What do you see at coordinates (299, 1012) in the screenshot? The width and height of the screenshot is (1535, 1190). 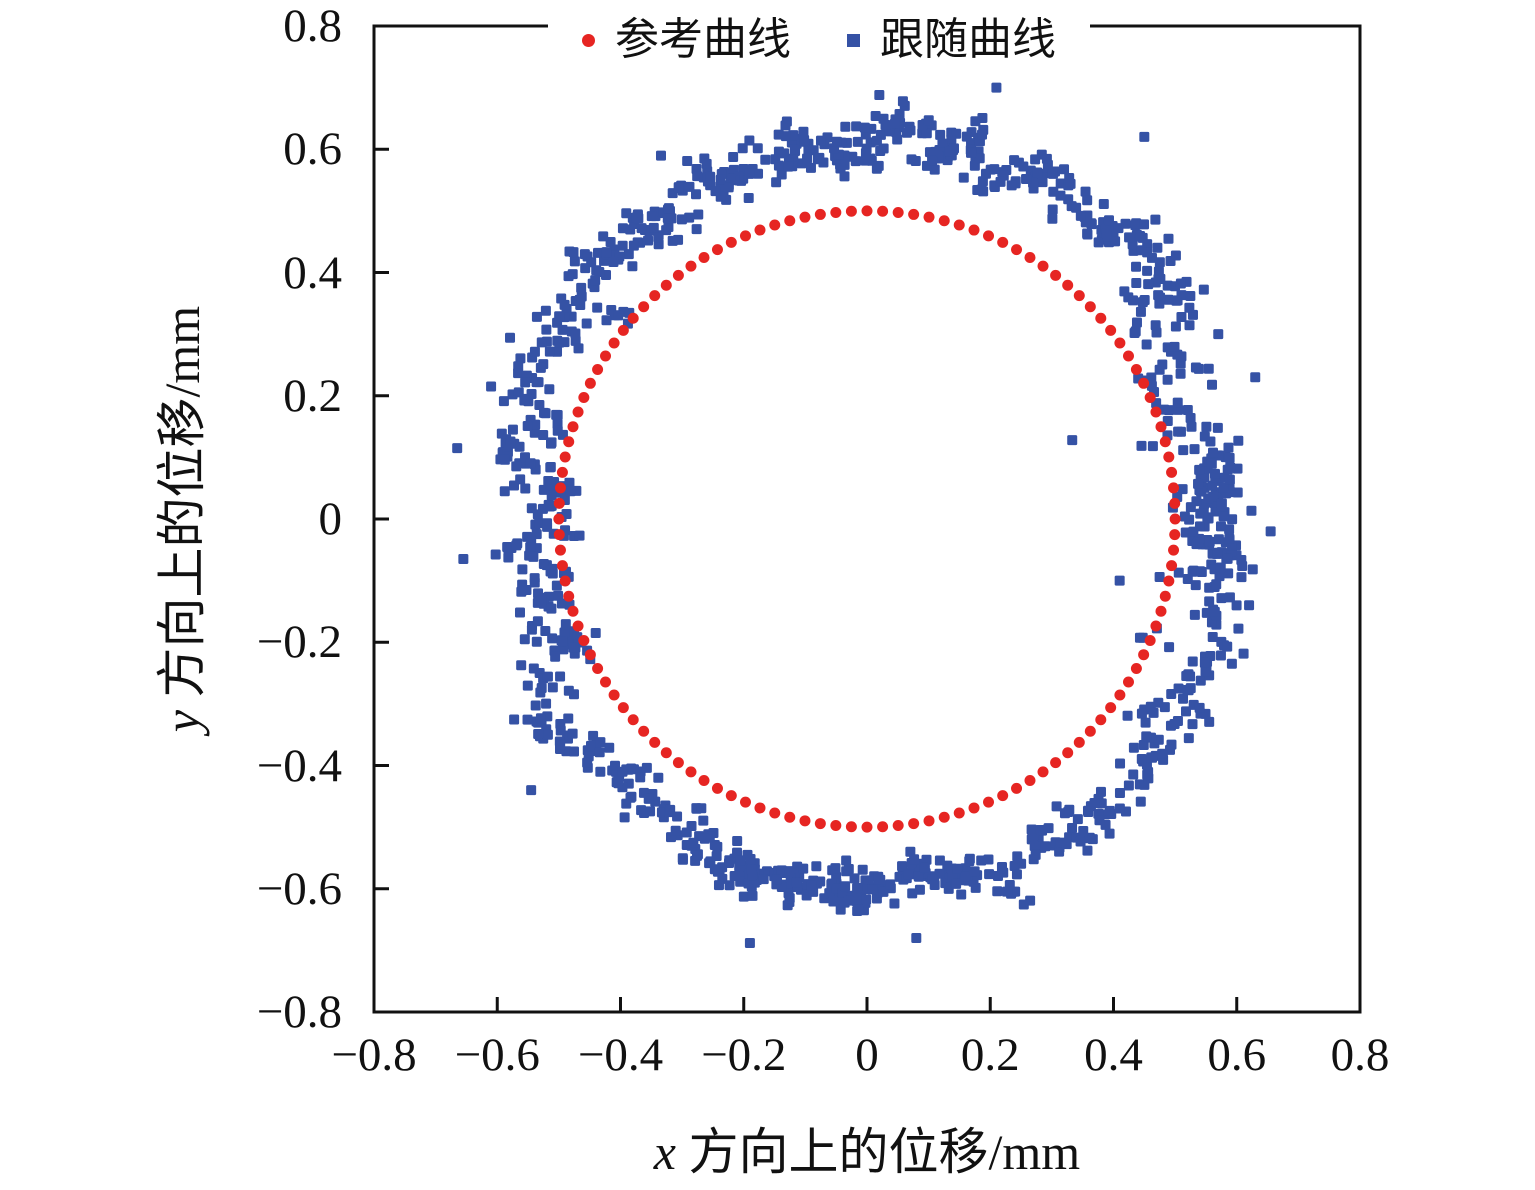 I see `y-tick-label: −0.8` at bounding box center [299, 1012].